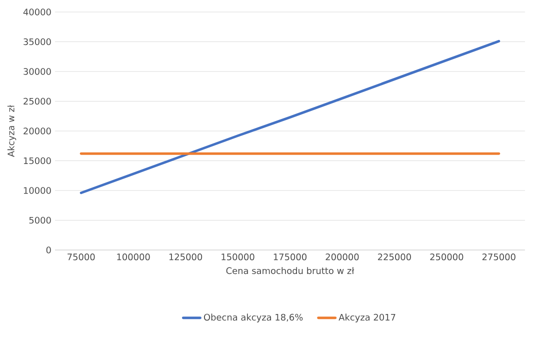 The width and height of the screenshot is (555, 345). I want to click on x-tick-label: 225000, so click(394, 257).